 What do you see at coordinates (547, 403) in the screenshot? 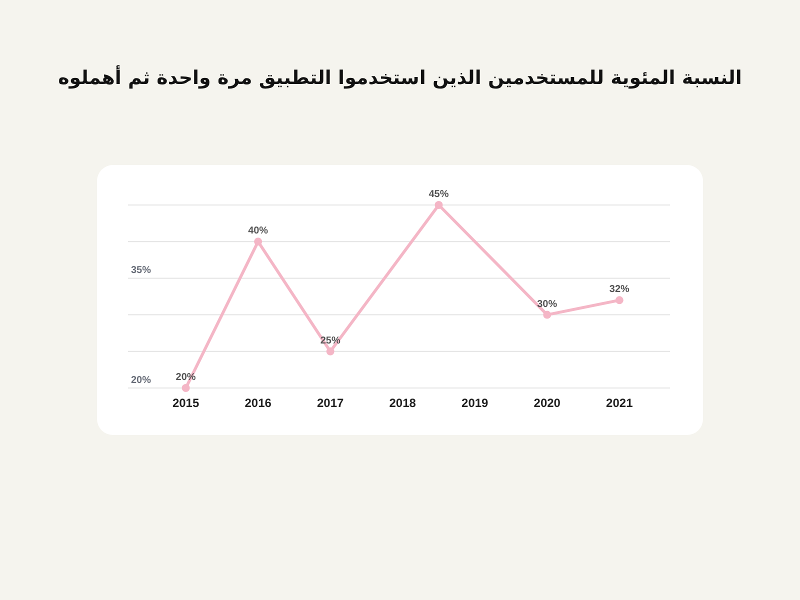
I see `x-tick-label: 2020` at bounding box center [547, 403].